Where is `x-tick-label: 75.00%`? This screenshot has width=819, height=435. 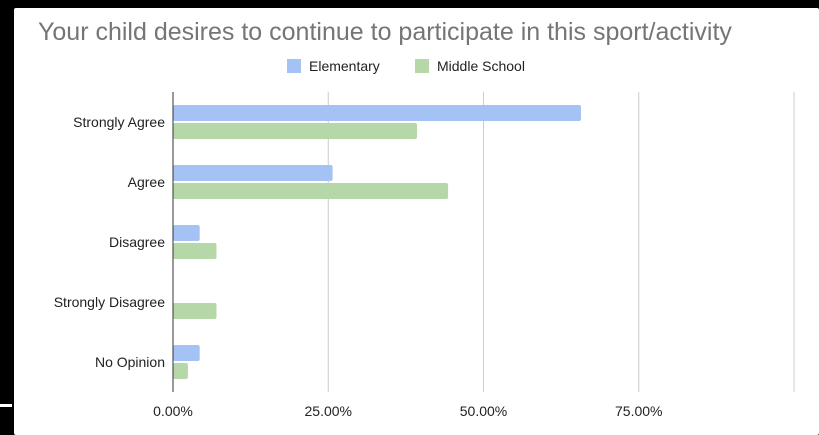 x-tick-label: 75.00% is located at coordinates (638, 411).